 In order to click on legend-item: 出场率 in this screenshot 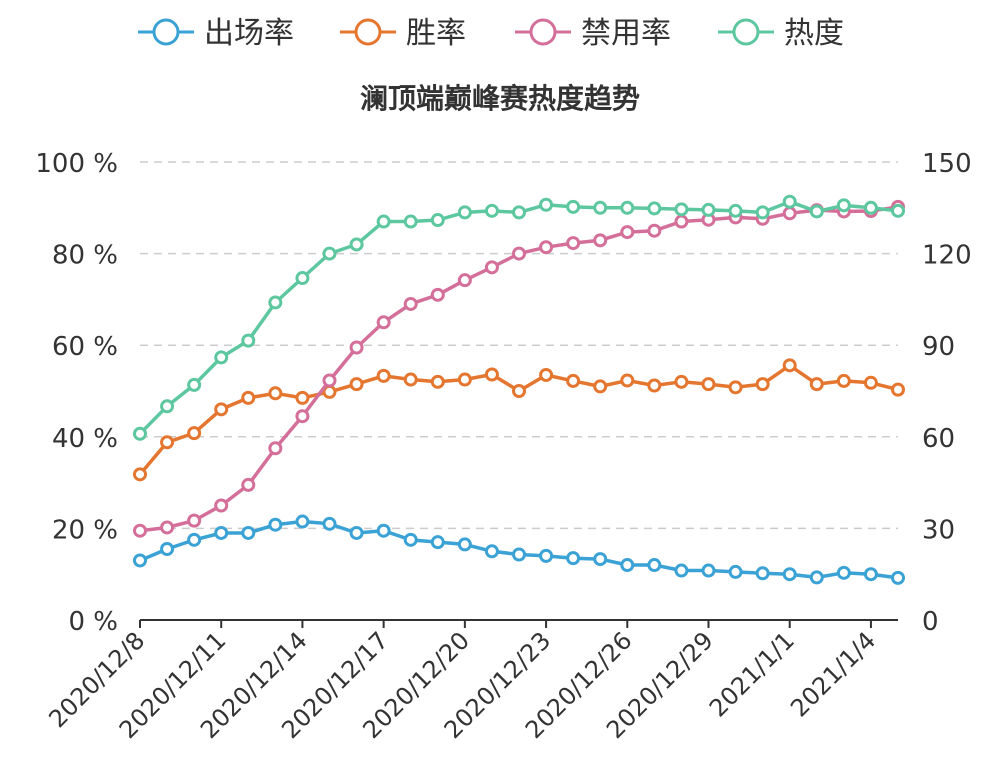, I will do `click(216, 33)`.